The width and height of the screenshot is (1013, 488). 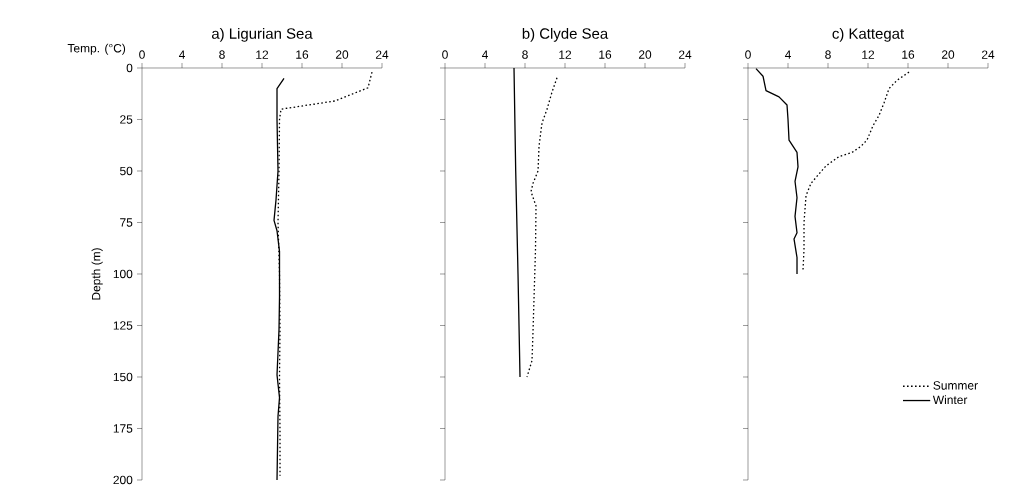 What do you see at coordinates (950, 399) in the screenshot?
I see `legend-label: Winter` at bounding box center [950, 399].